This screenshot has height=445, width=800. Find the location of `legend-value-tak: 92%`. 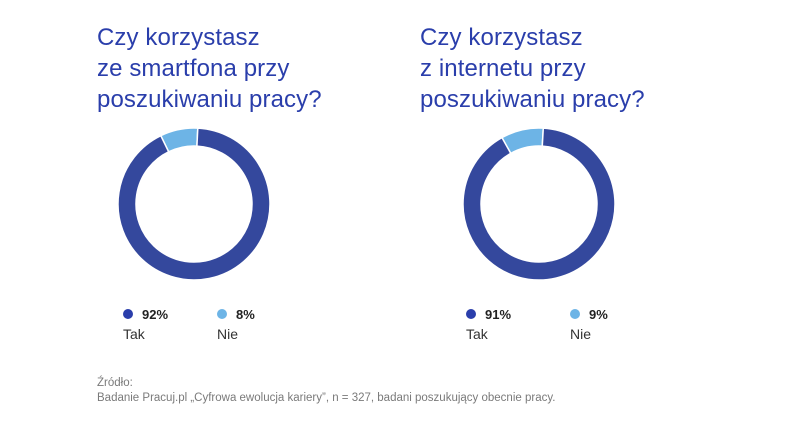

legend-value-tak: 92% is located at coordinates (155, 314).